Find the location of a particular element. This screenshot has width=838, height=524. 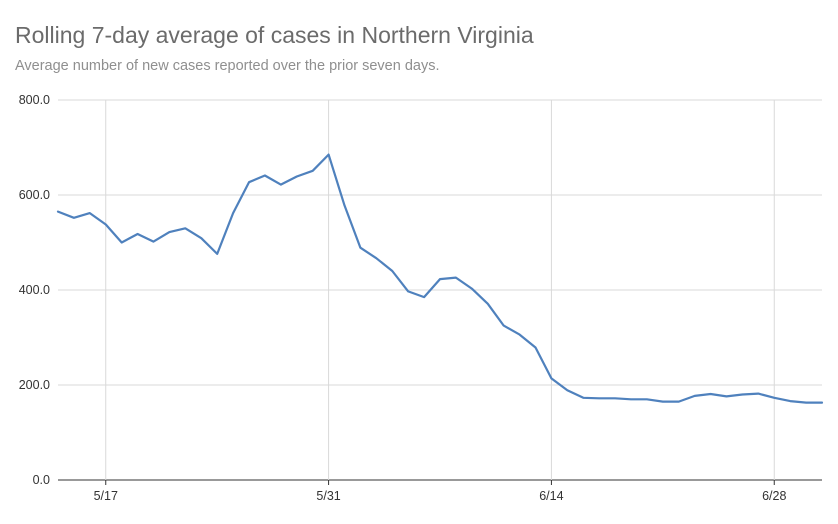

y-tick-label: 0.0 is located at coordinates (41, 480).